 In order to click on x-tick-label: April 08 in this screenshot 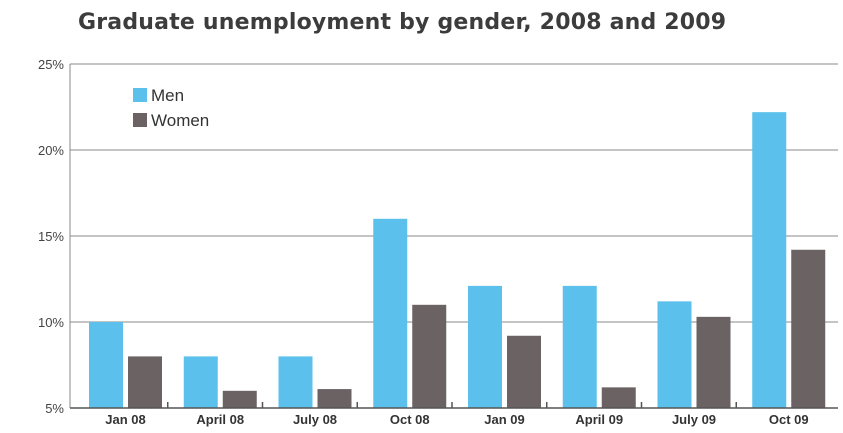, I will do `click(220, 419)`.